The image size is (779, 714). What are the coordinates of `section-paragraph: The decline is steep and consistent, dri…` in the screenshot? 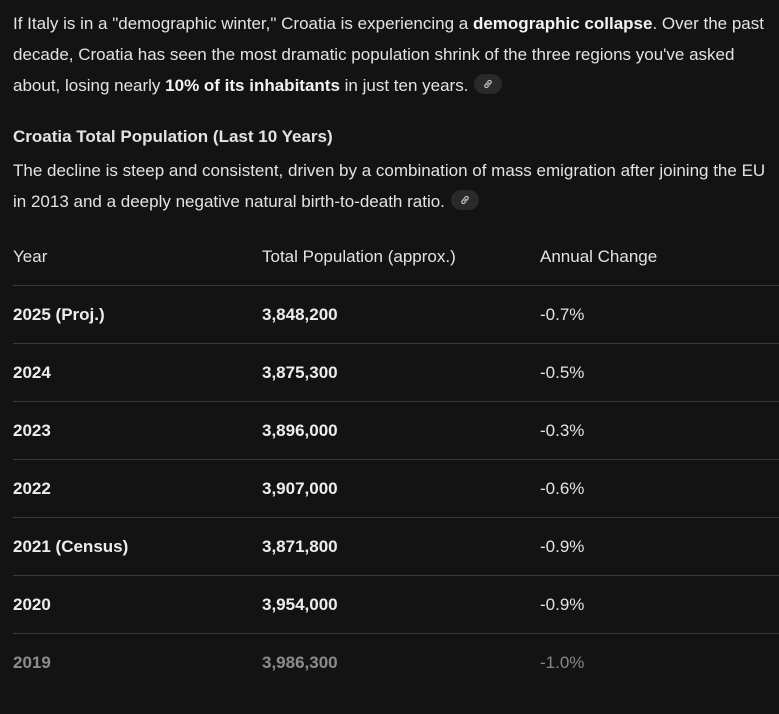 It's located at (389, 186).